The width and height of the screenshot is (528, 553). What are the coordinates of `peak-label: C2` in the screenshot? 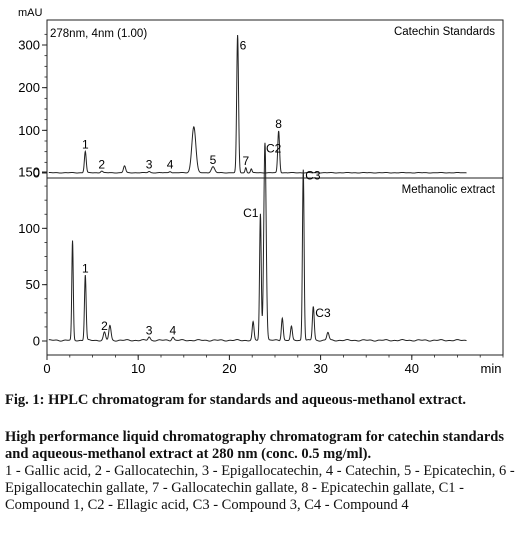 It's located at (274, 149).